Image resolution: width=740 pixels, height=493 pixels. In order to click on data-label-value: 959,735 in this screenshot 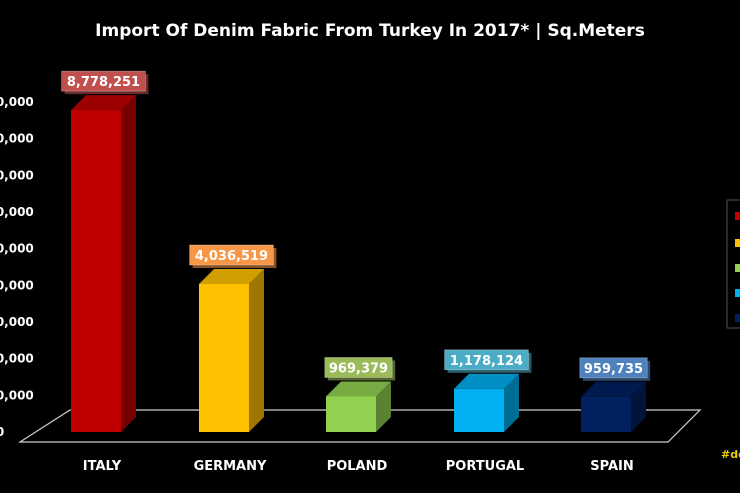, I will do `click(613, 369)`.